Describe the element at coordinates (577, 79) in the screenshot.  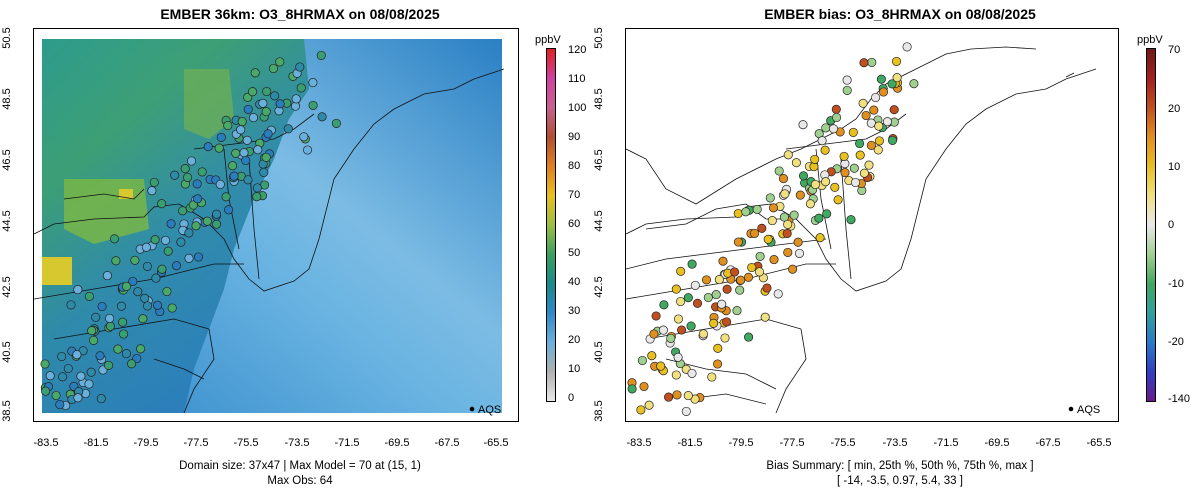
I see `colorbar-tick-label: 110` at that location.